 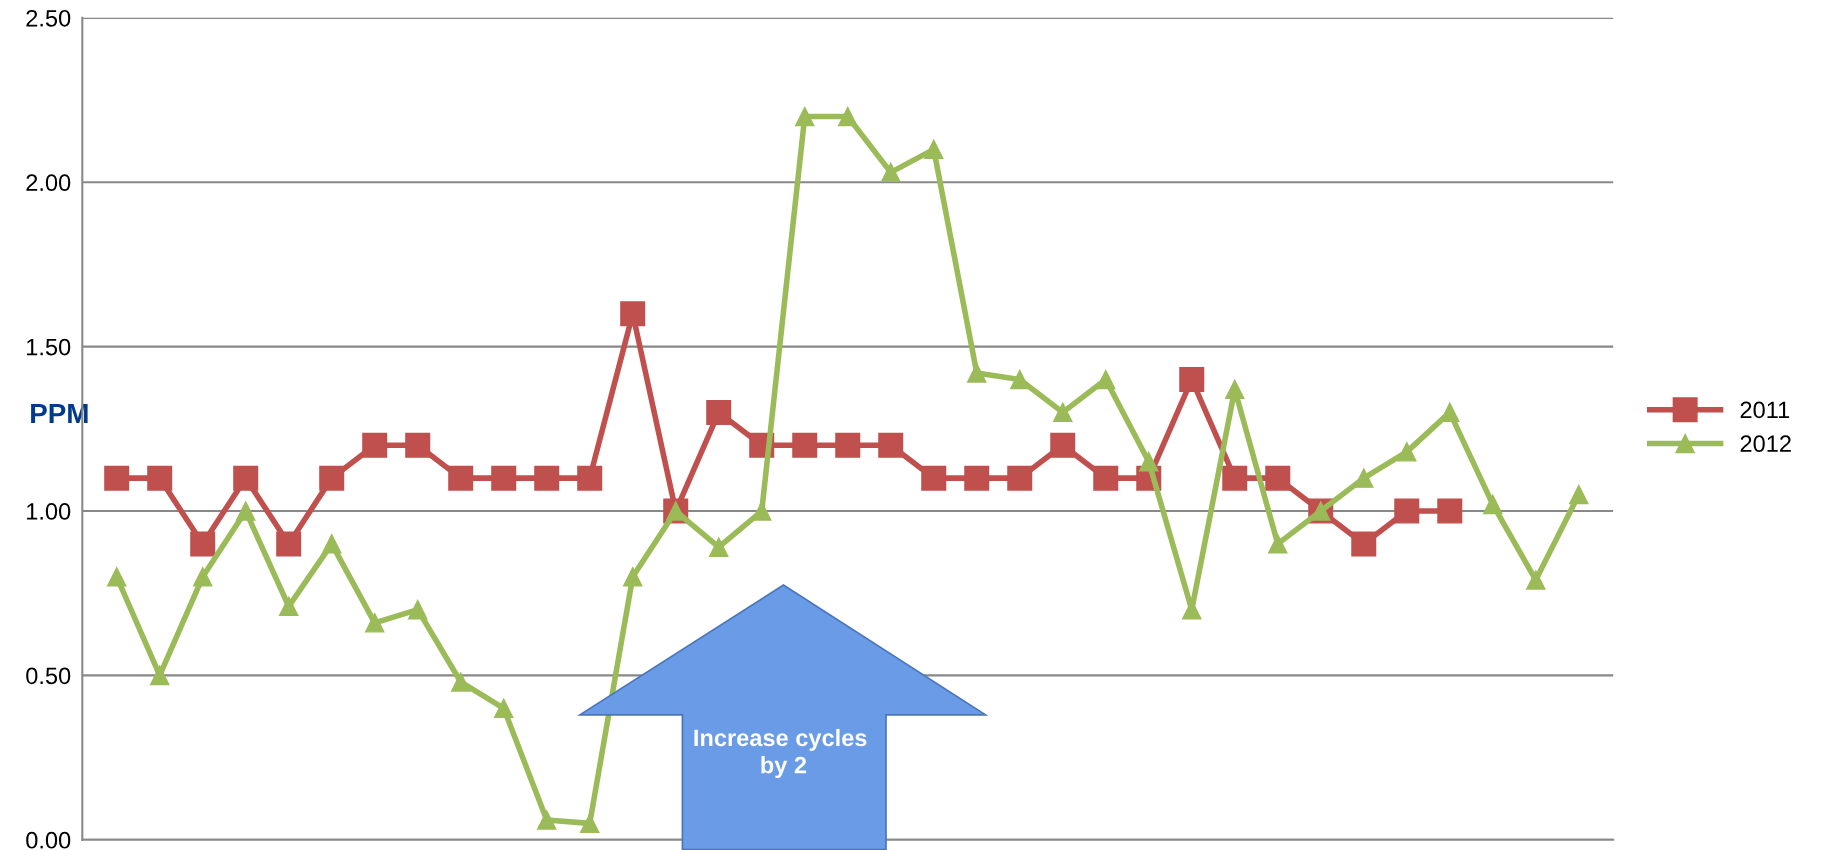 I want to click on y-tick-label: 0.50, so click(x=48, y=676).